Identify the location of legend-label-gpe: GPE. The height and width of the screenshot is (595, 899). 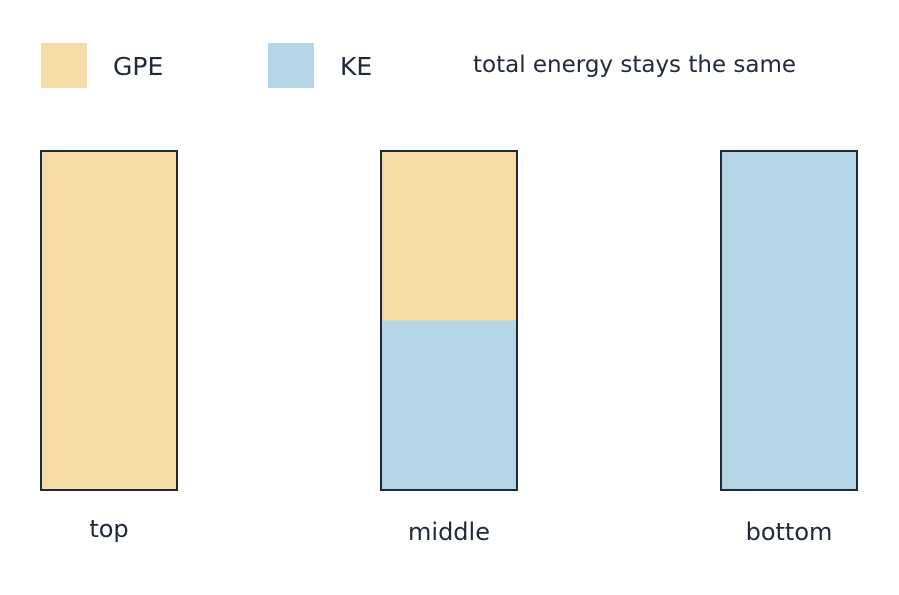
(138, 66).